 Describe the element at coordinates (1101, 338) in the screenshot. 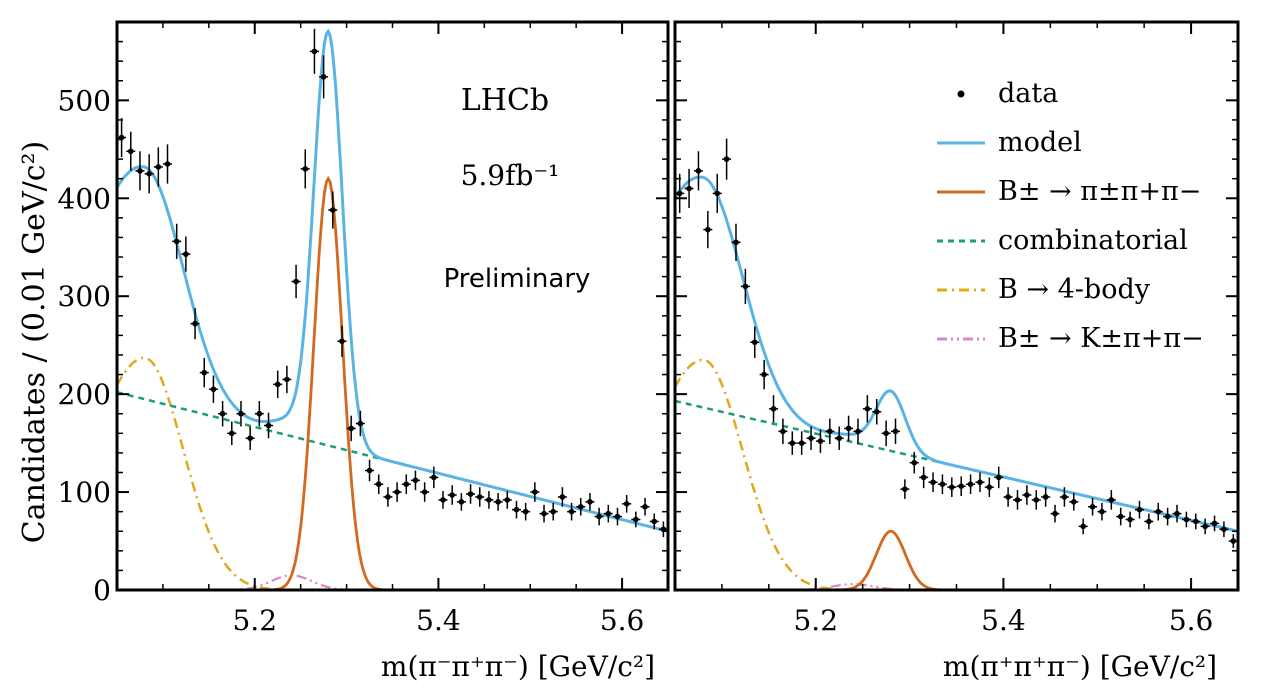

I see `legend-label: B± → K±π+π−` at that location.